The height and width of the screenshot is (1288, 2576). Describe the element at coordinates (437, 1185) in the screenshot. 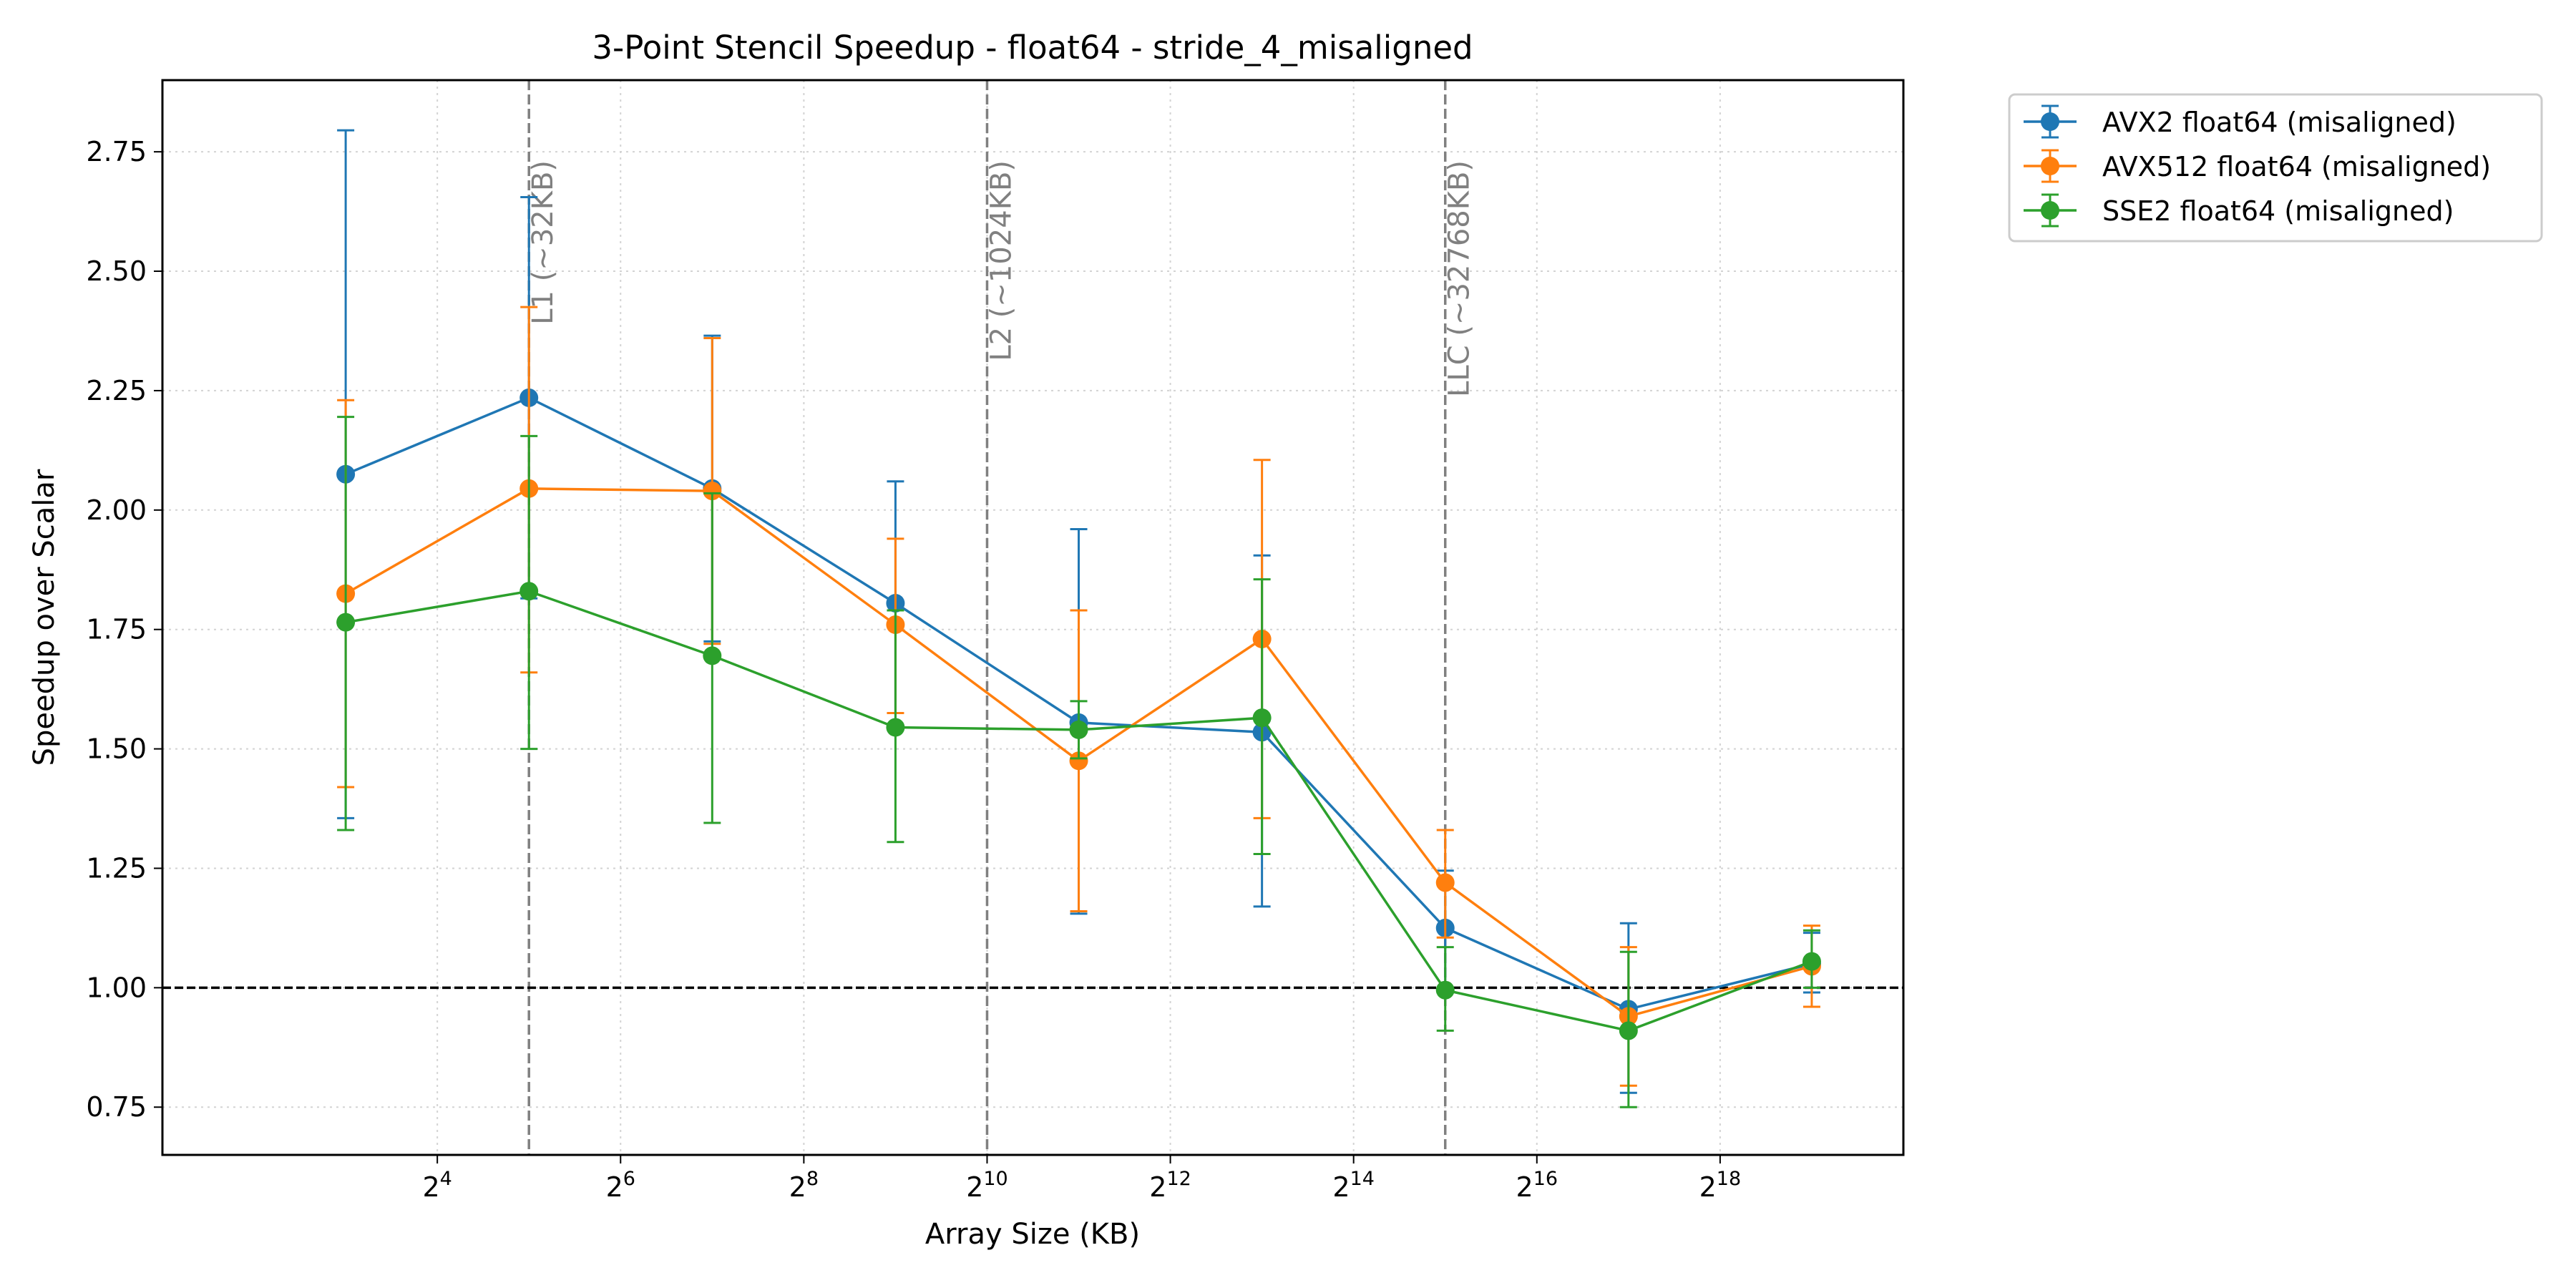

I see `x-tick-label: 24` at that location.